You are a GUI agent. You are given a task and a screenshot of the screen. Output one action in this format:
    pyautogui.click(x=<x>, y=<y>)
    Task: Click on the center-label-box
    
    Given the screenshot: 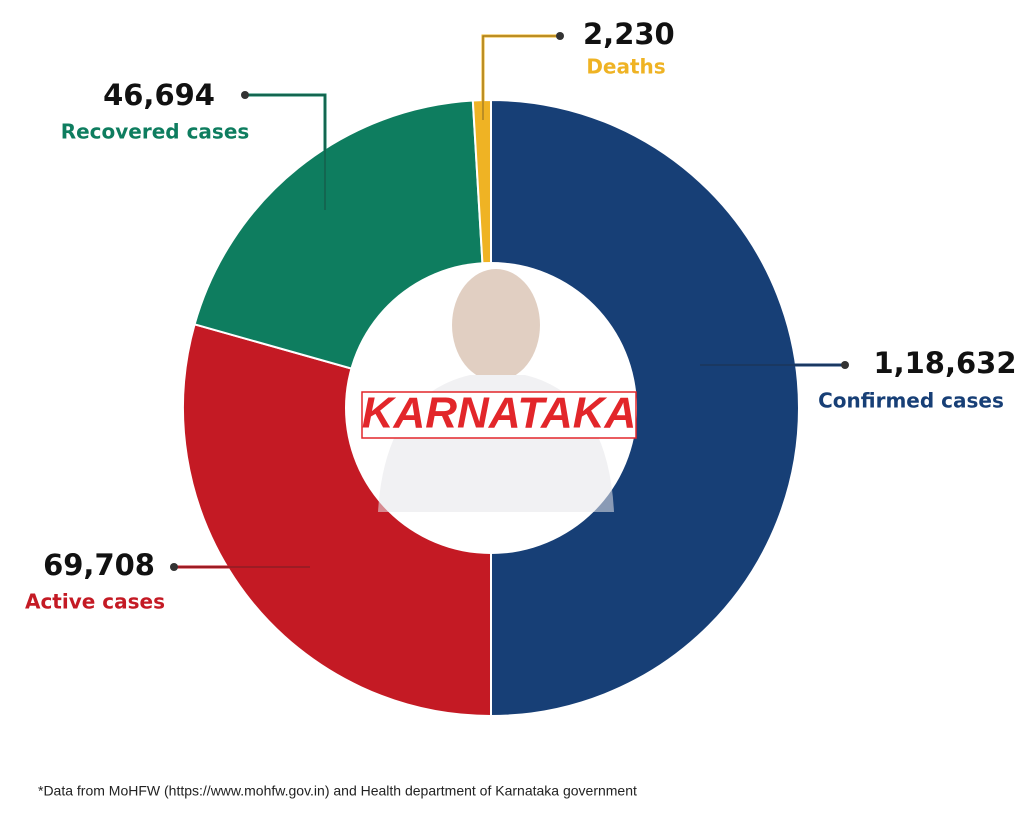 What is the action you would take?
    pyautogui.click(x=499, y=415)
    